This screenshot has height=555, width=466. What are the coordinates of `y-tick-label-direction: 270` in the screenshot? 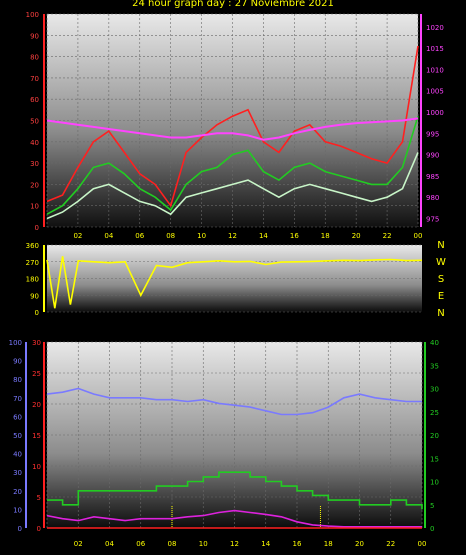 It's located at (32, 263).